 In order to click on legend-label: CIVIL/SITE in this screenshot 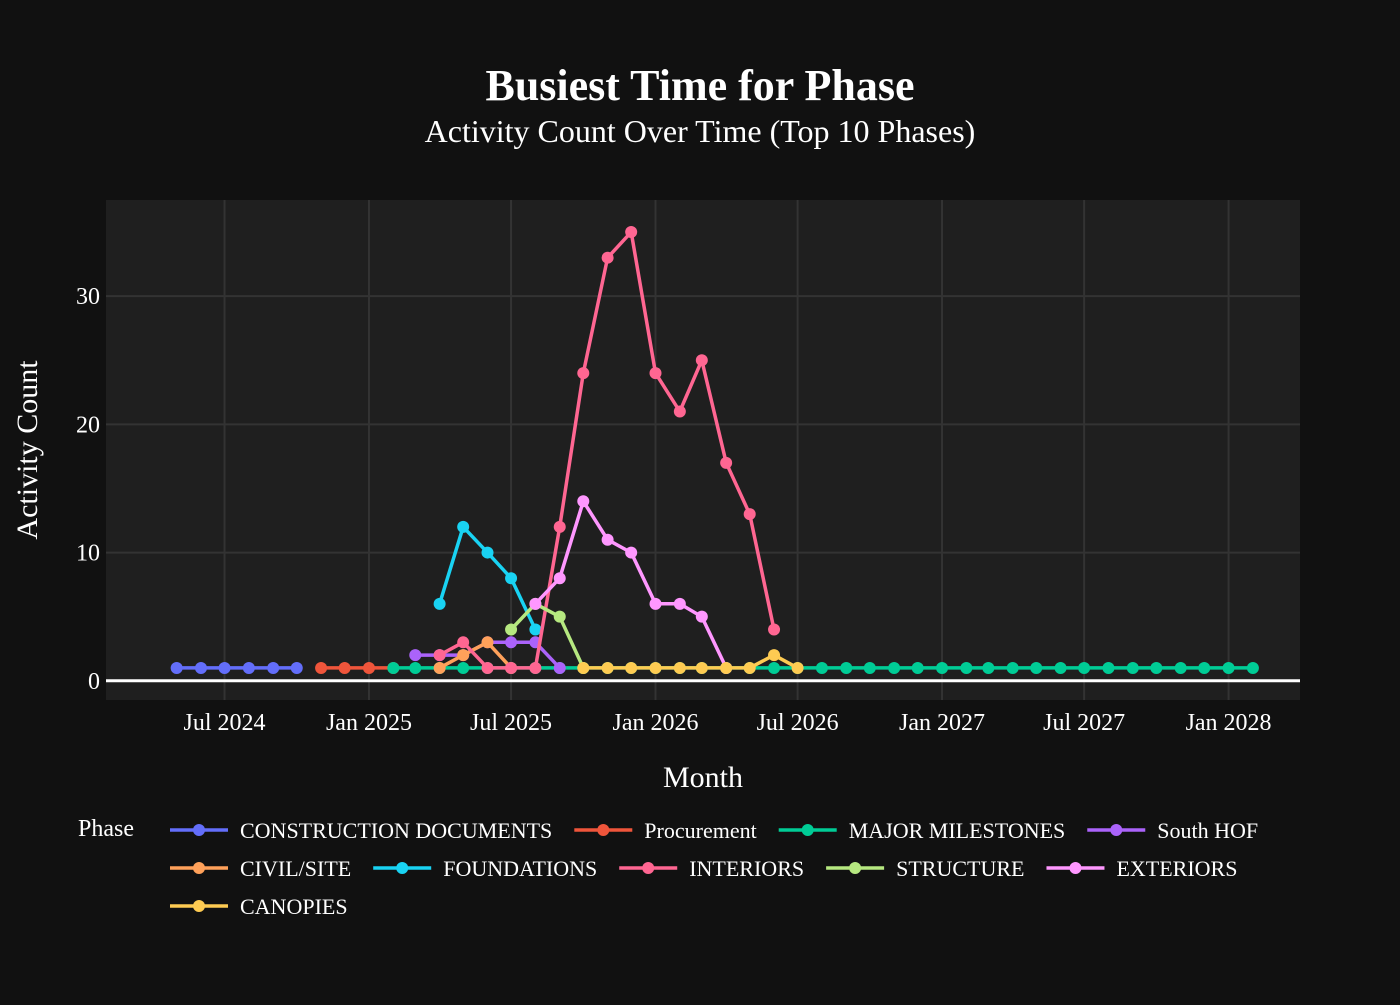, I will do `click(295, 868)`.